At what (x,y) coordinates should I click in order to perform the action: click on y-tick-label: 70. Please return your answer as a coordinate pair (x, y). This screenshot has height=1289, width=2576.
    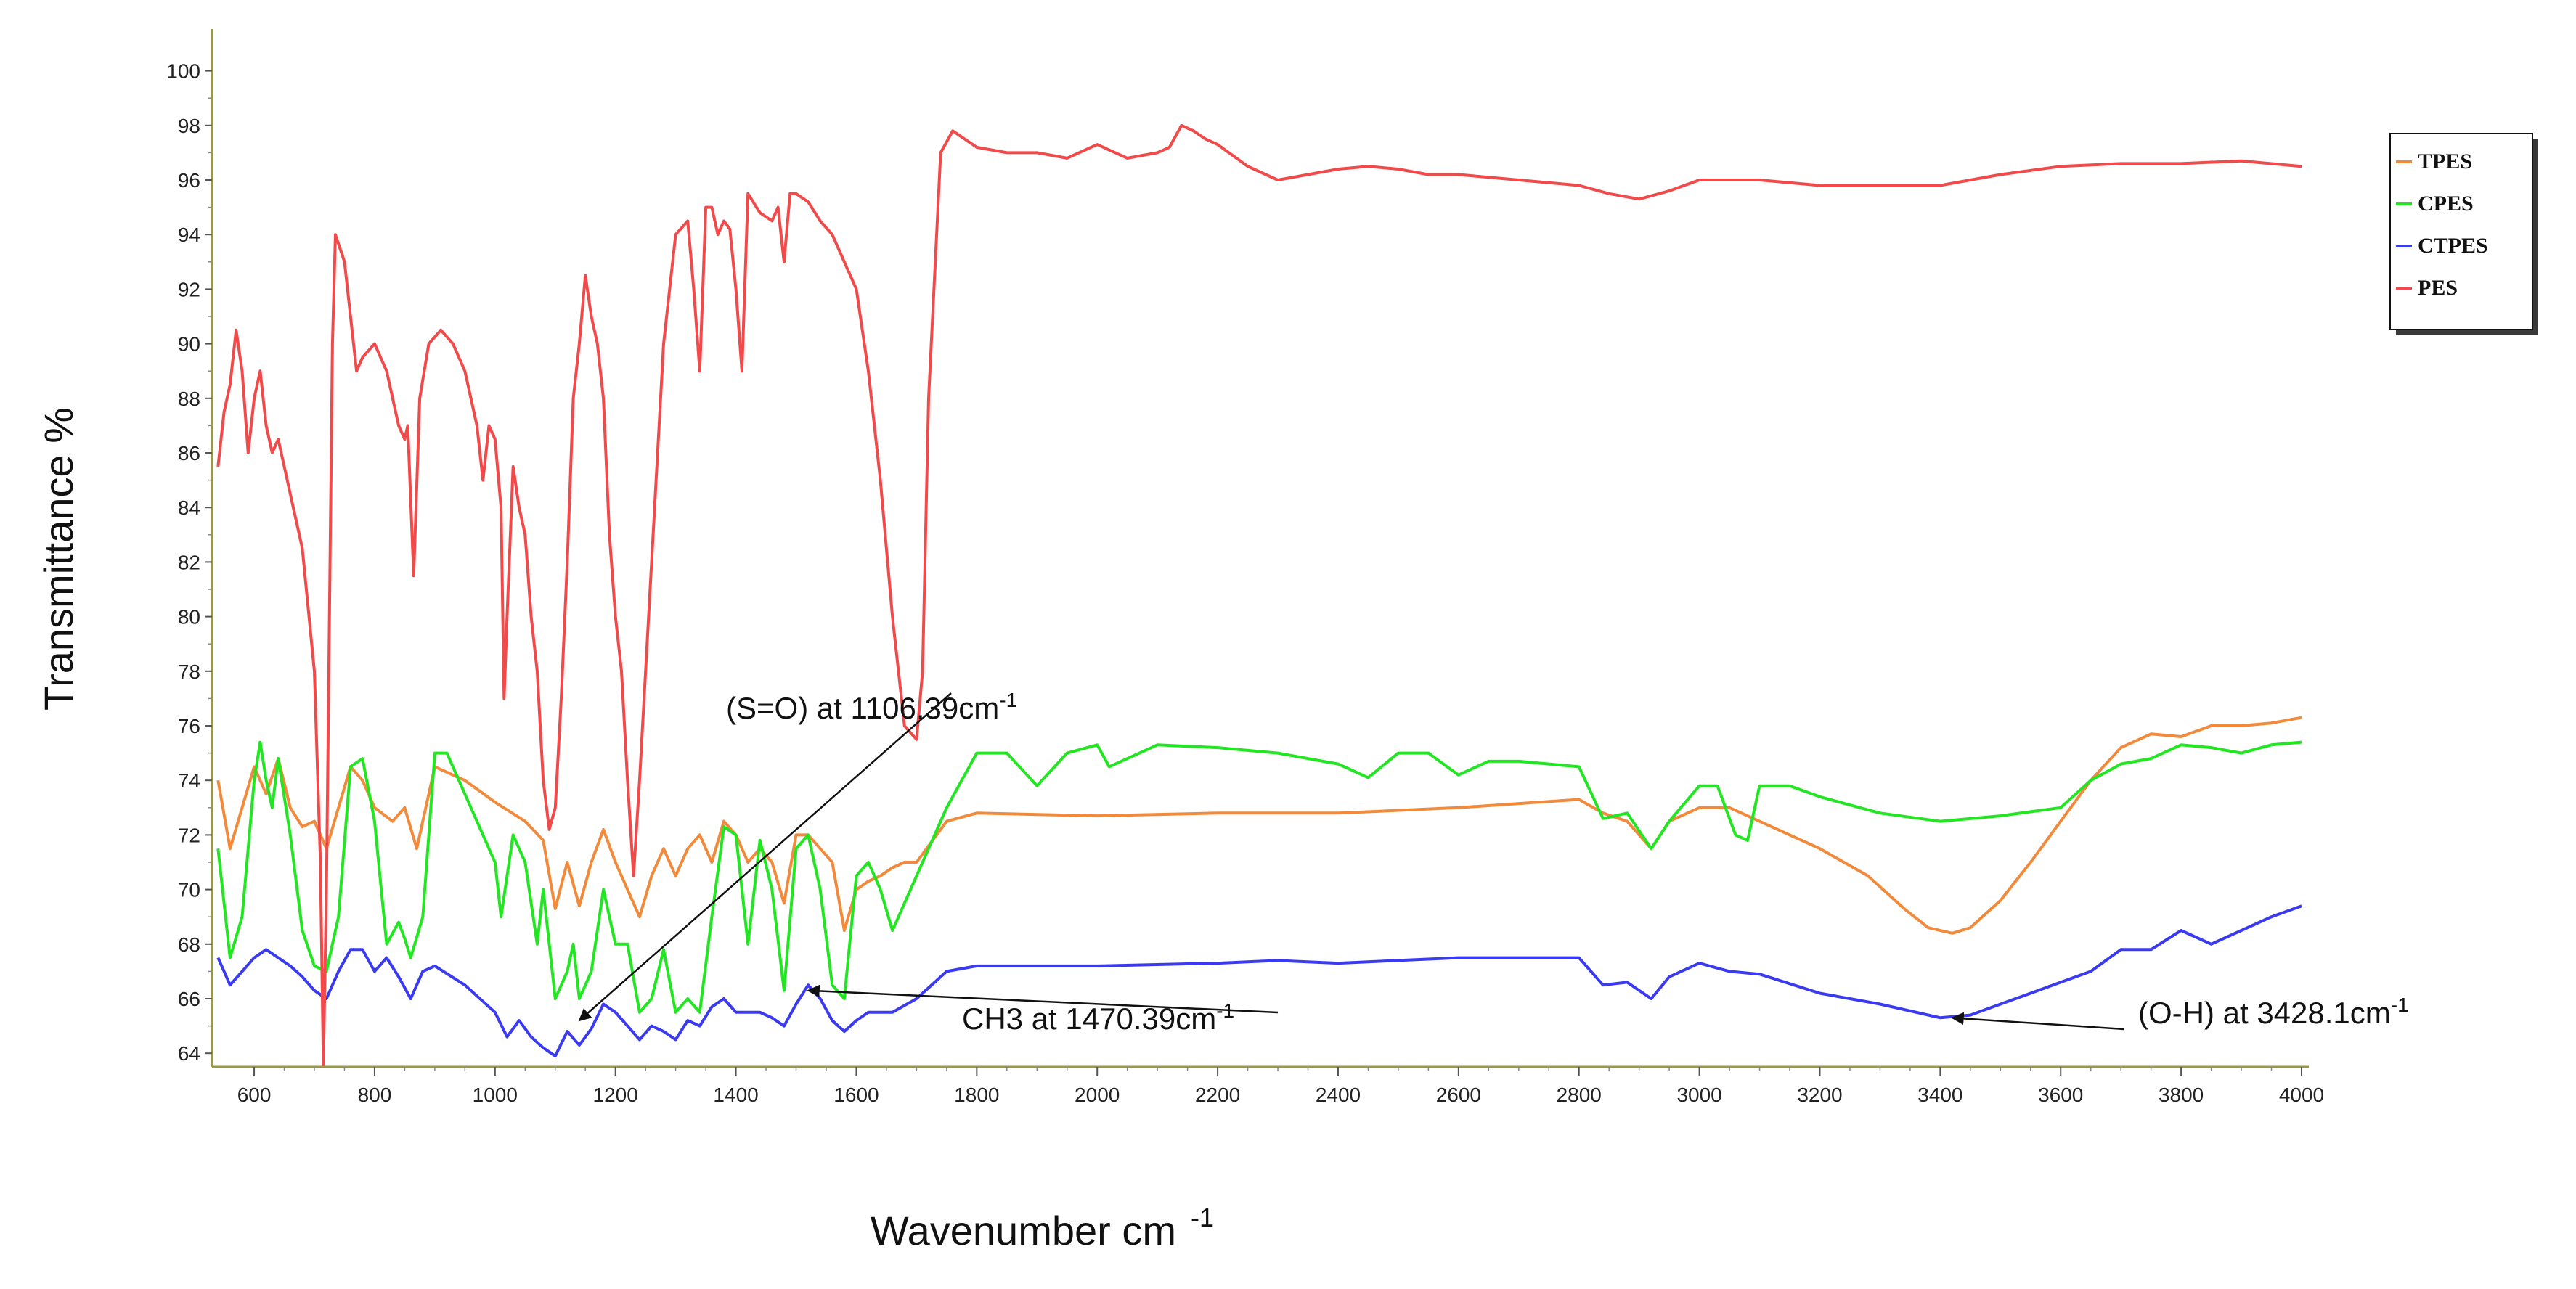
    Looking at the image, I should click on (189, 890).